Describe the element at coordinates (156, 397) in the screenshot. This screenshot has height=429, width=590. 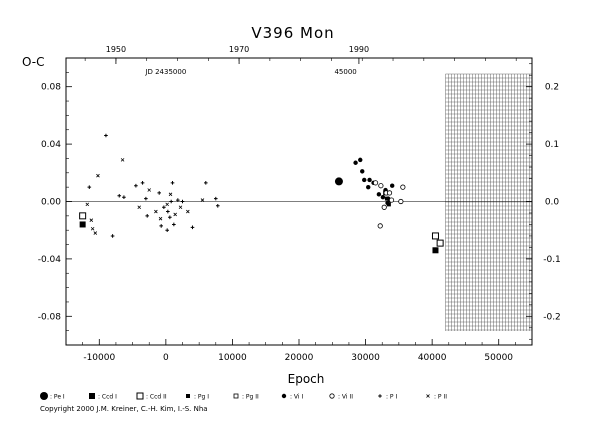
I see `legend-label: : Ccd II` at that location.